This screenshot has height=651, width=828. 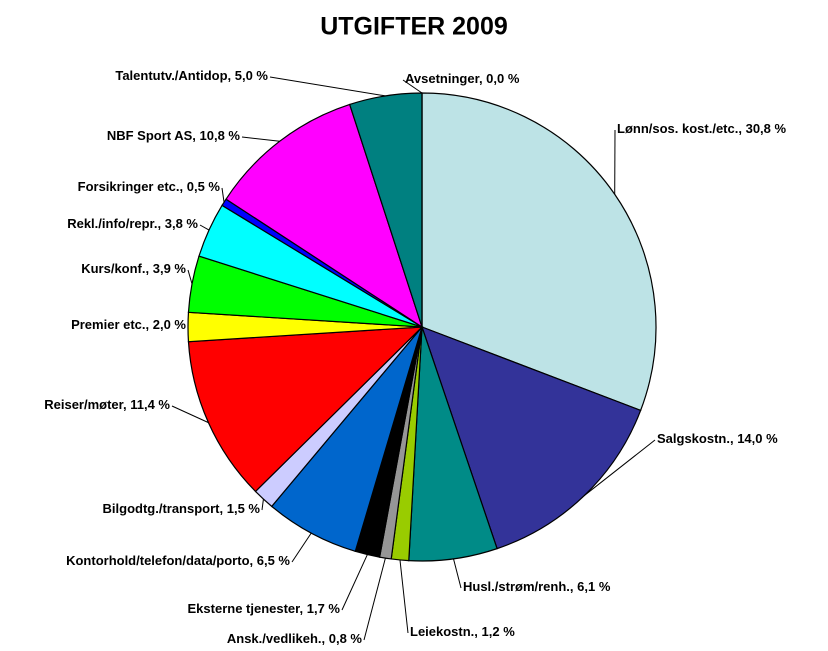 I want to click on category-label: Kurs/konf., so click(x=113, y=268).